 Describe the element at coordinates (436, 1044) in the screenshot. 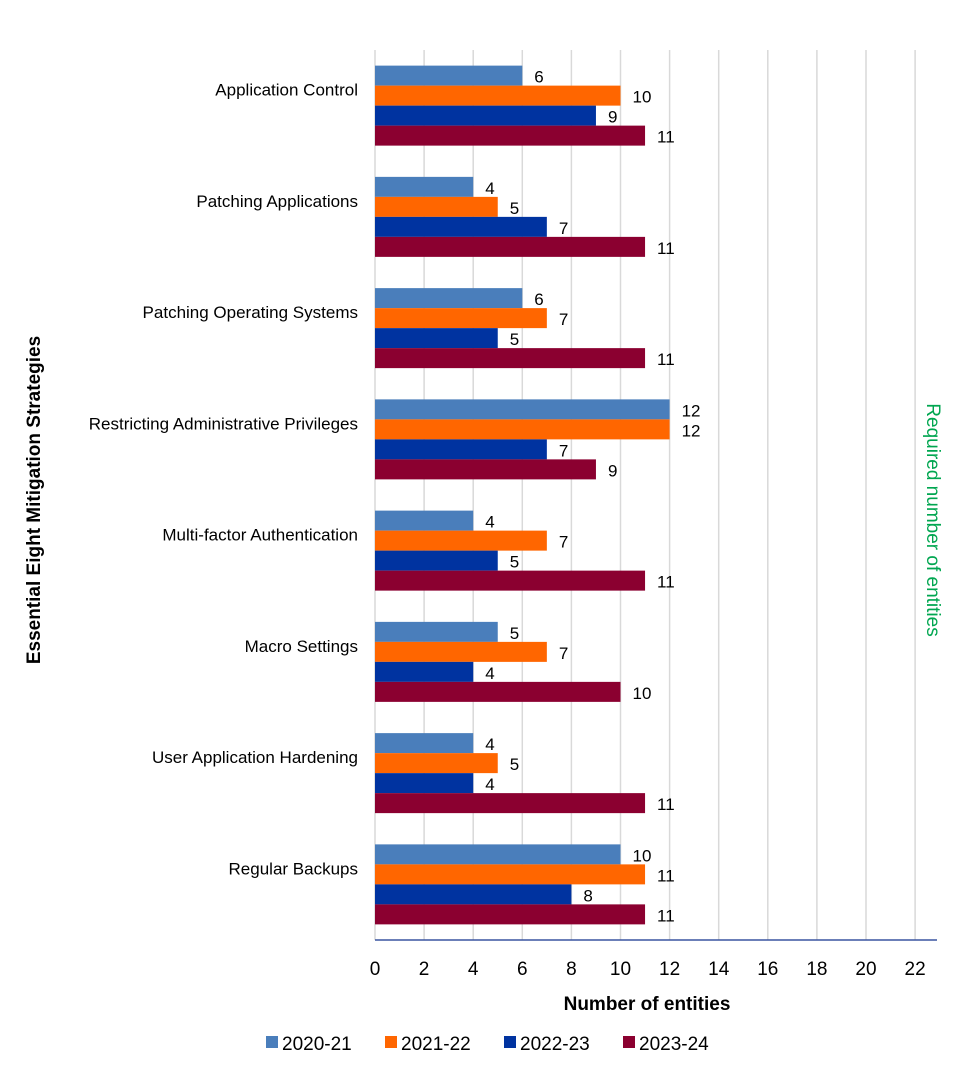

I see `legend-label-2021-22: 2021-22` at that location.